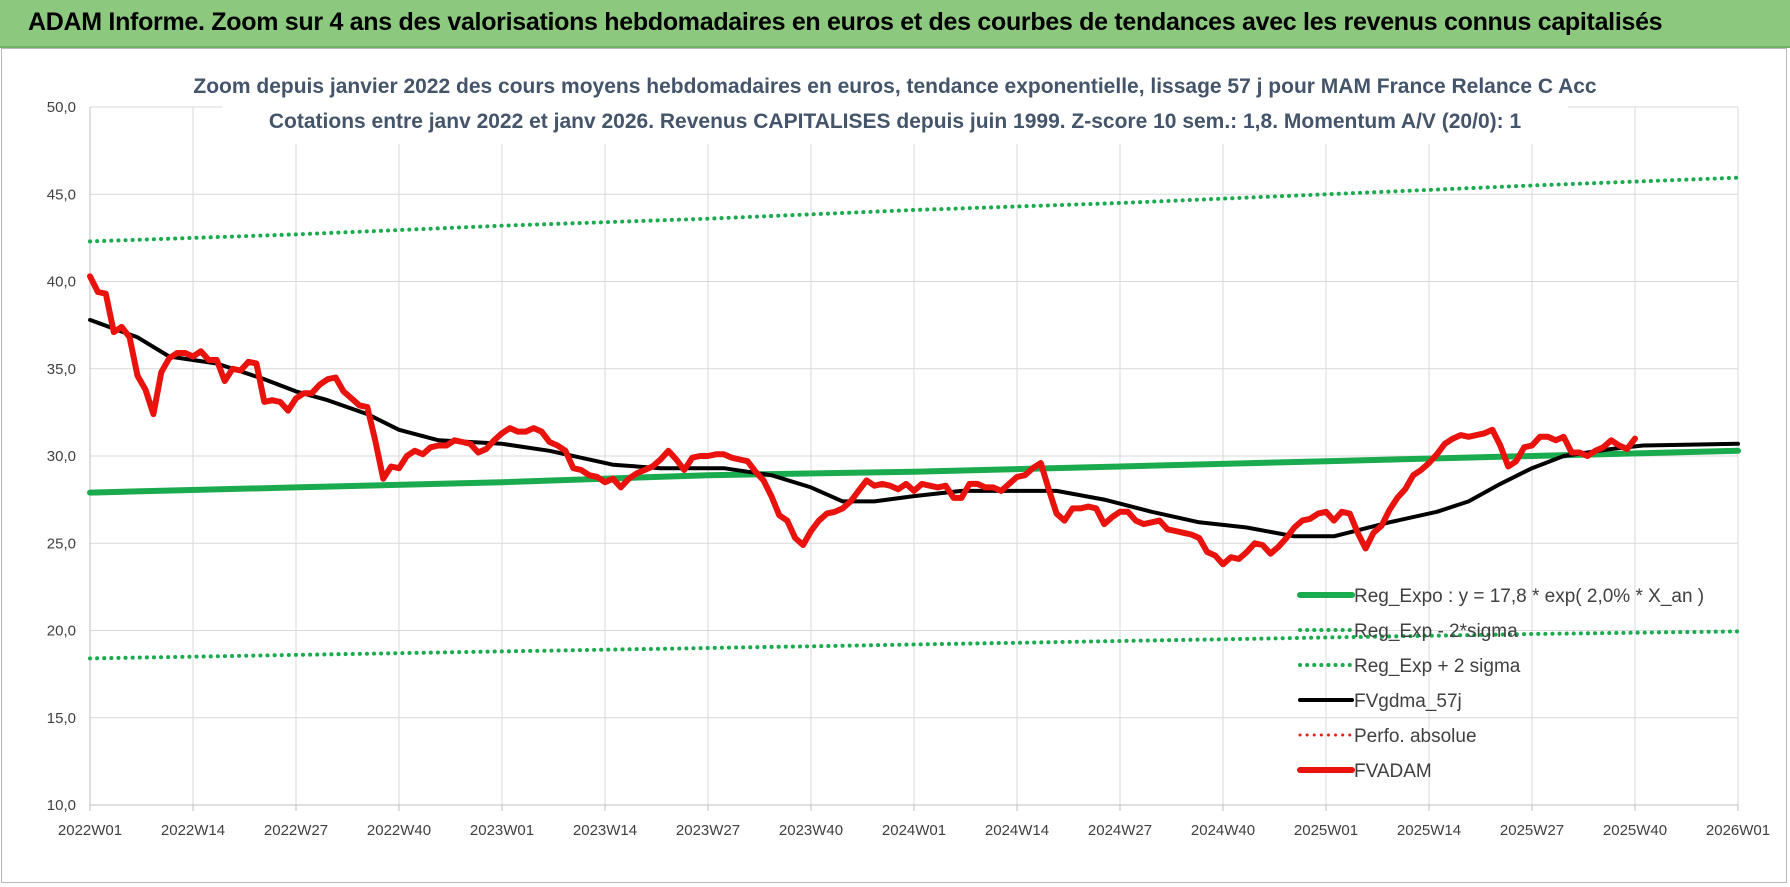 This screenshot has width=1790, height=887. What do you see at coordinates (1223, 830) in the screenshot?
I see `x-tick-label: 2024W40` at bounding box center [1223, 830].